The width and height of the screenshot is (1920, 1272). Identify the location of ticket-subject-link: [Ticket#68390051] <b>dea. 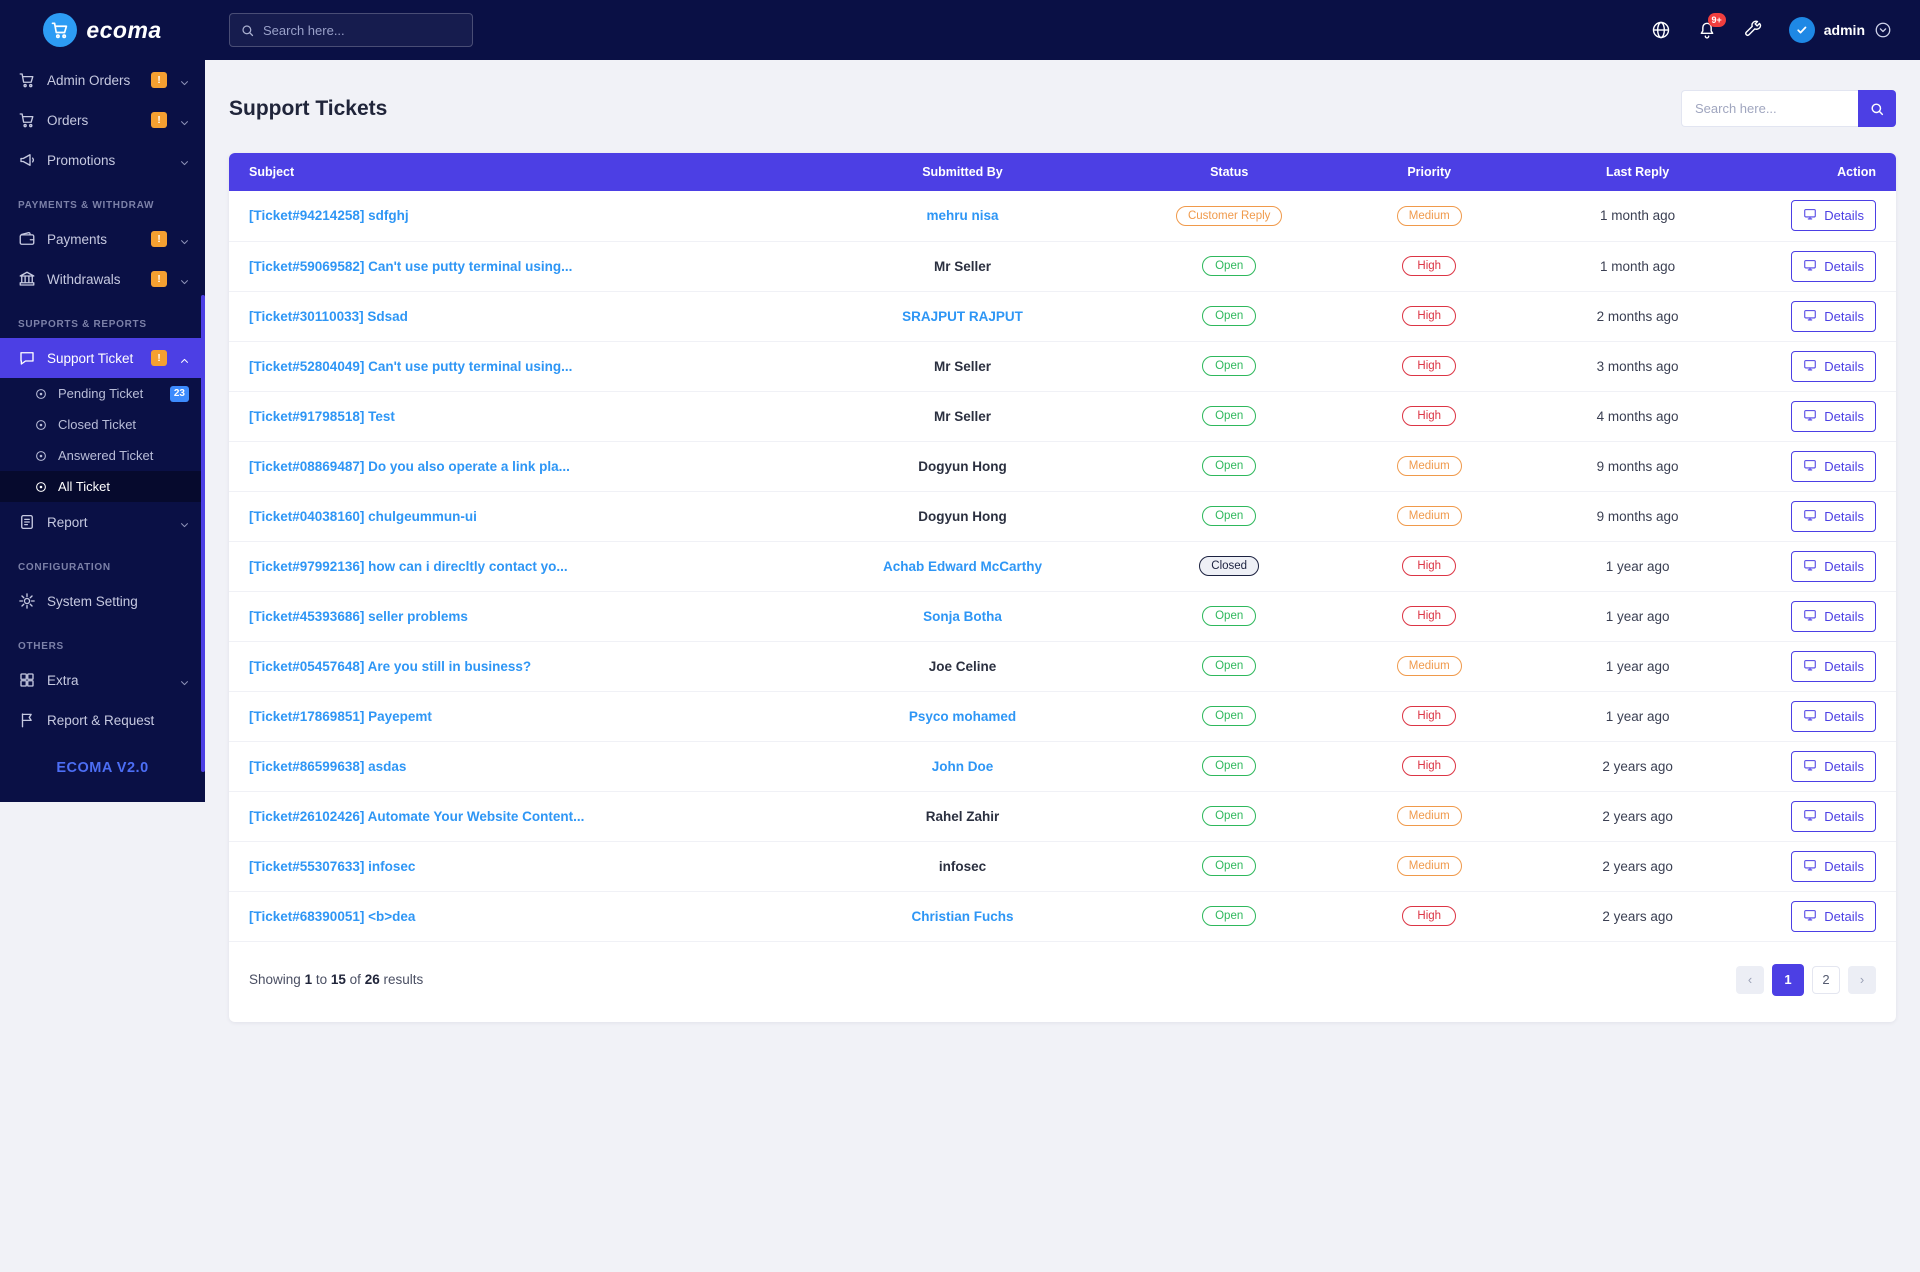
(332, 916).